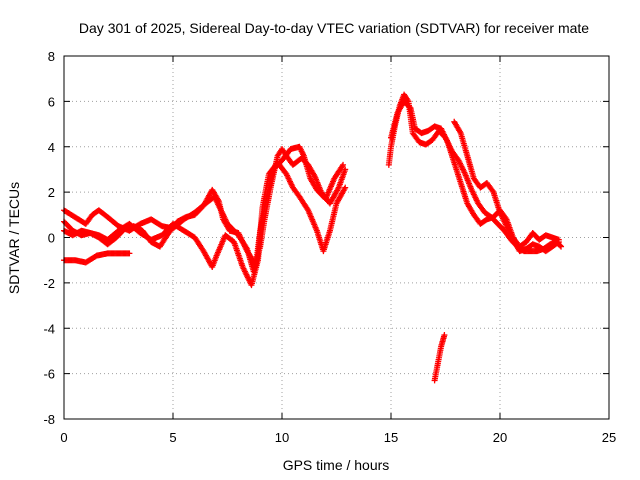 The image size is (640, 480). Describe the element at coordinates (609, 437) in the screenshot. I see `x-tick-label: 25` at that location.